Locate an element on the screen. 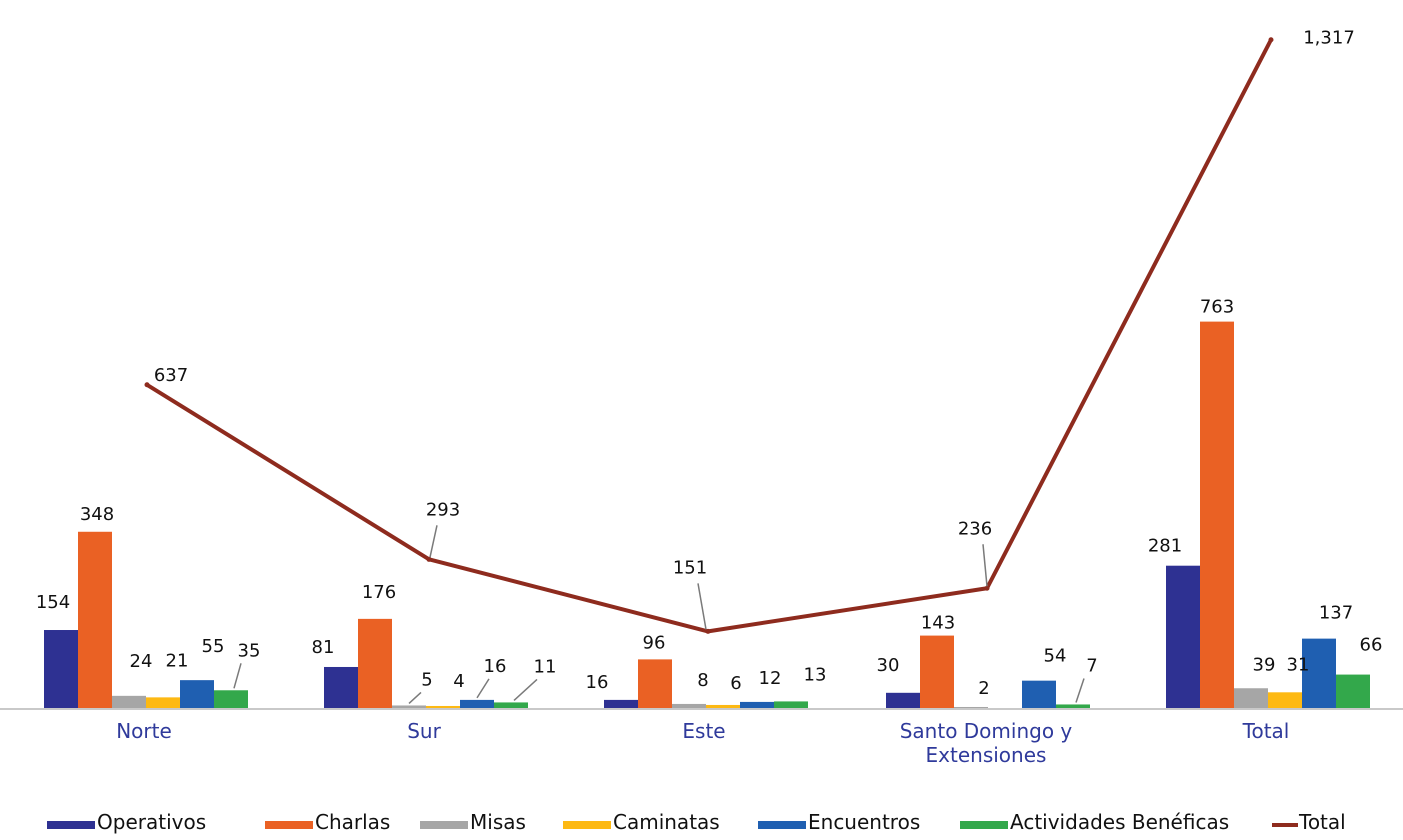  bar-value-label-charlas-sur: 176 is located at coordinates (379, 592).